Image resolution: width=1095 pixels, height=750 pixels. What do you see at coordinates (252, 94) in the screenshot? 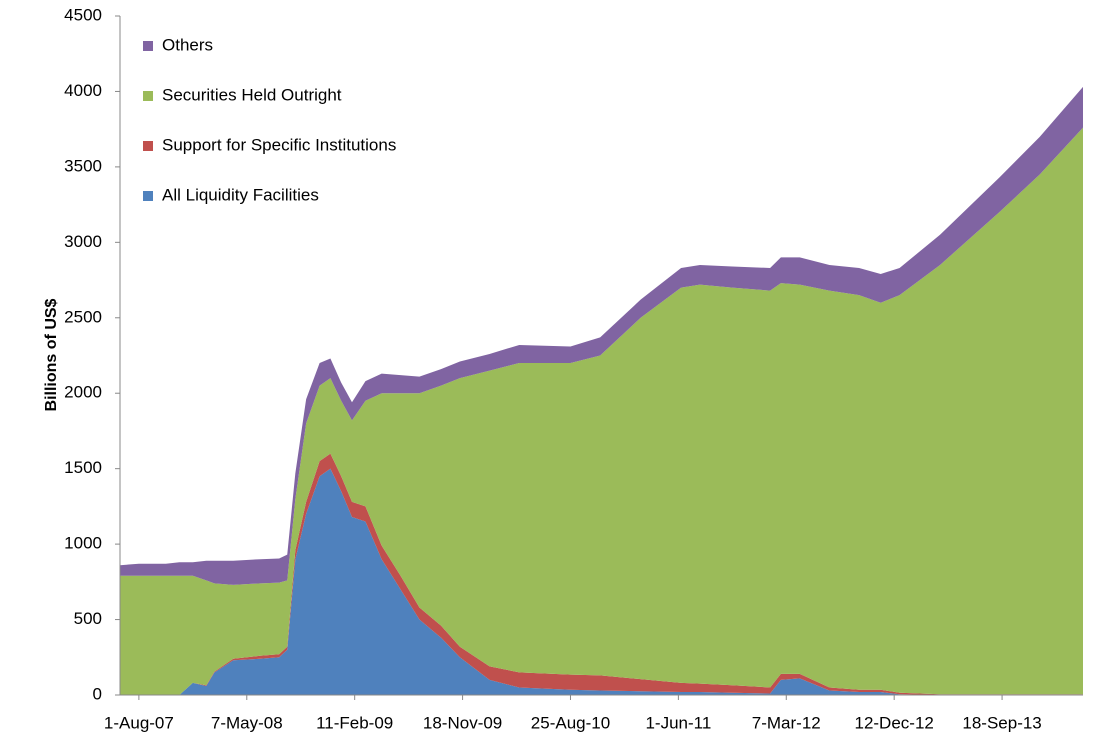
I see `legend-label: Securities Held Outright` at bounding box center [252, 94].